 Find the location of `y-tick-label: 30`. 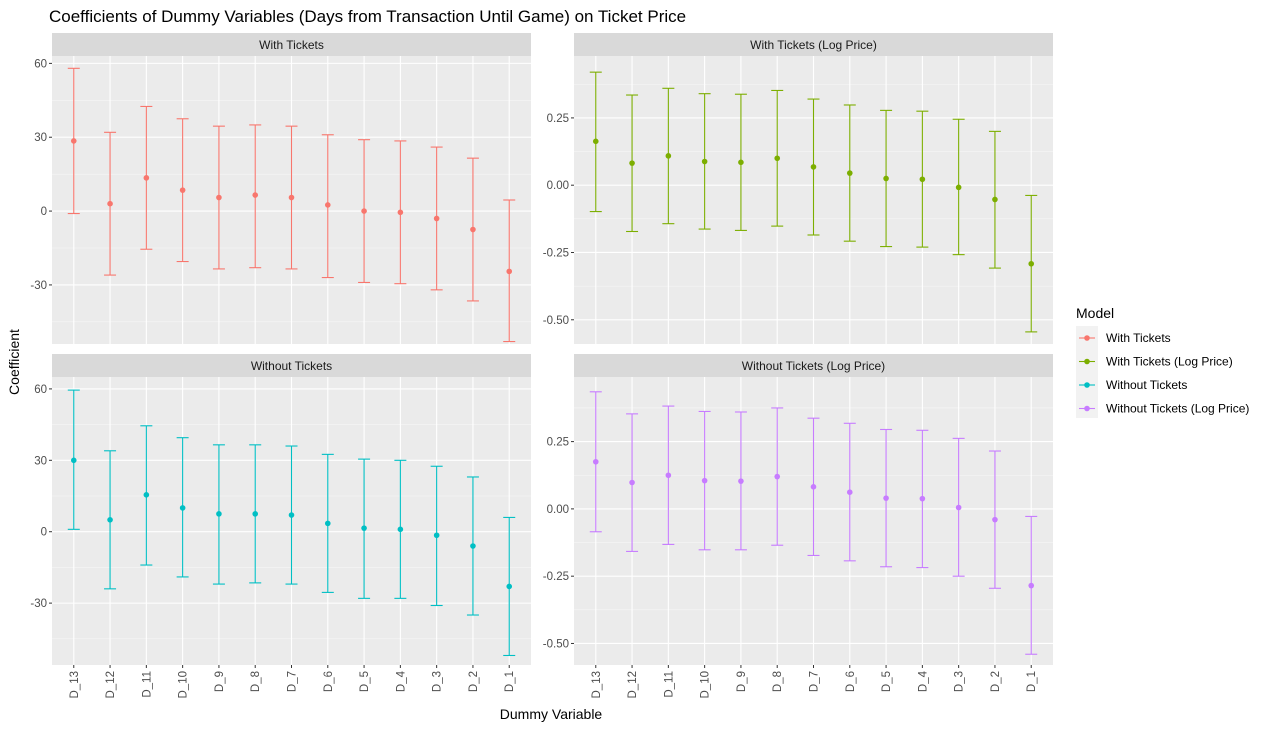

y-tick-label: 30 is located at coordinates (40, 461).